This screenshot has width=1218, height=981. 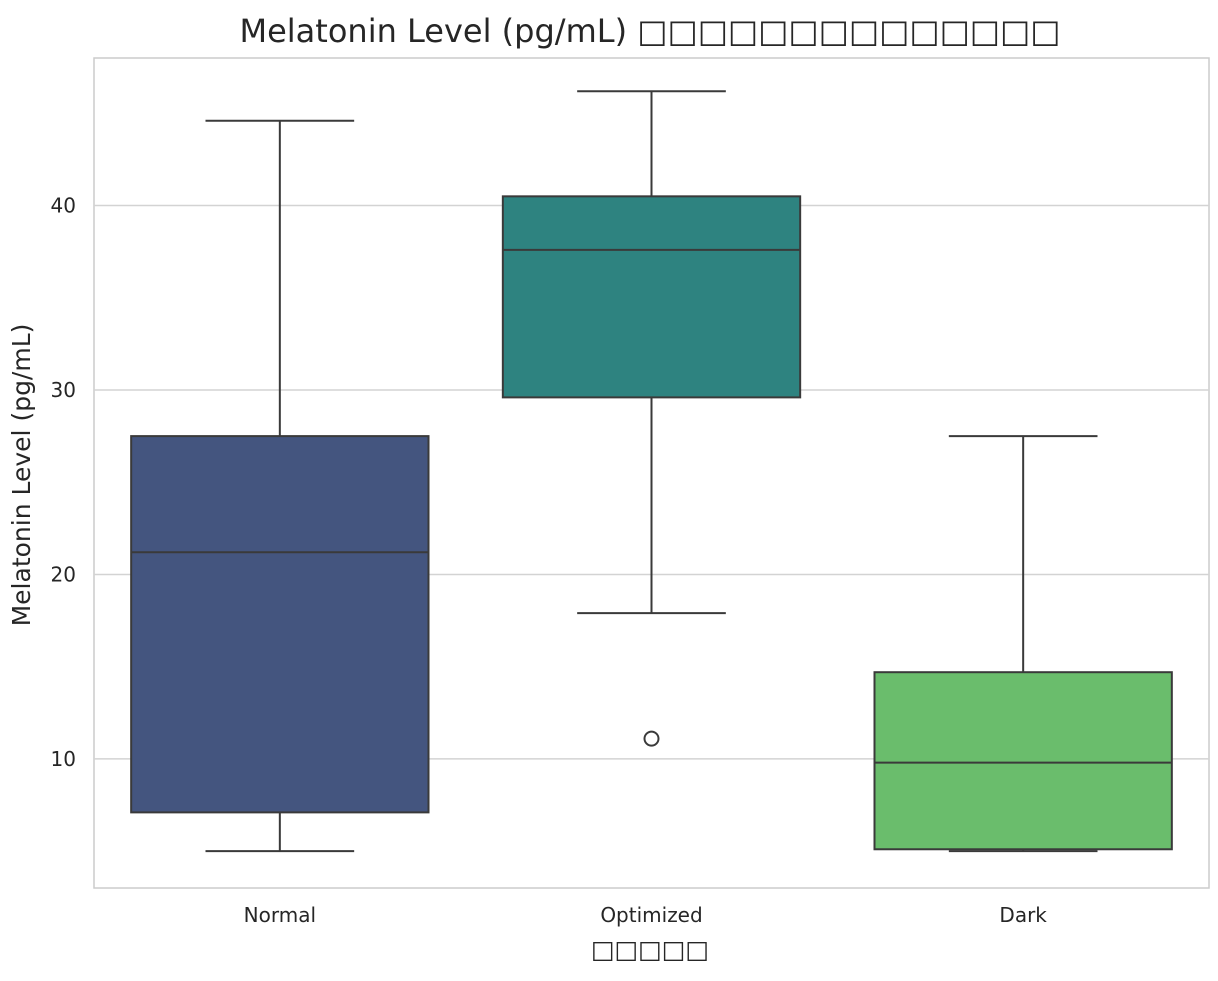 What do you see at coordinates (63, 759) in the screenshot?
I see `y-tick-label: 10` at bounding box center [63, 759].